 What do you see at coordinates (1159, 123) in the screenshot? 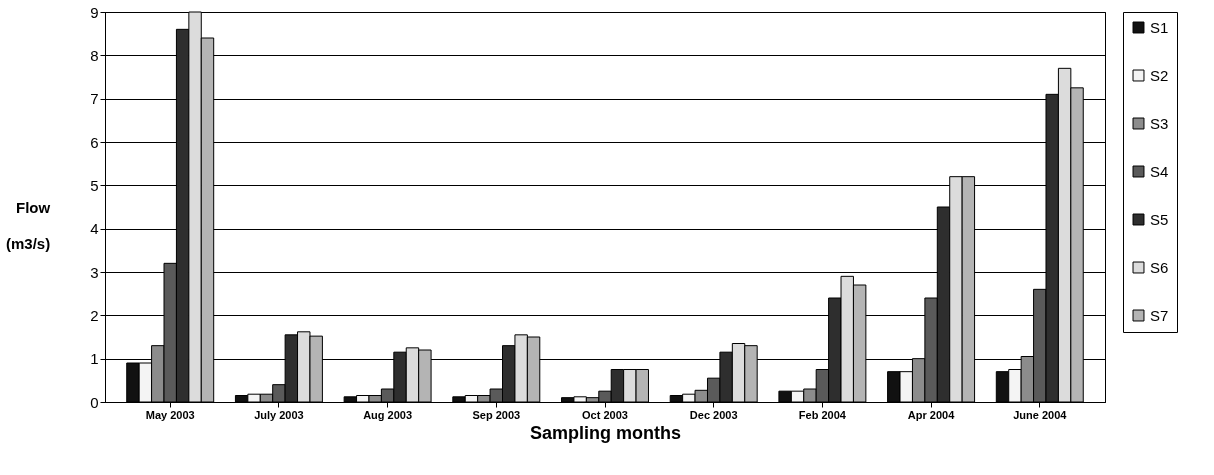
I see `legend-label: S3` at bounding box center [1159, 123].